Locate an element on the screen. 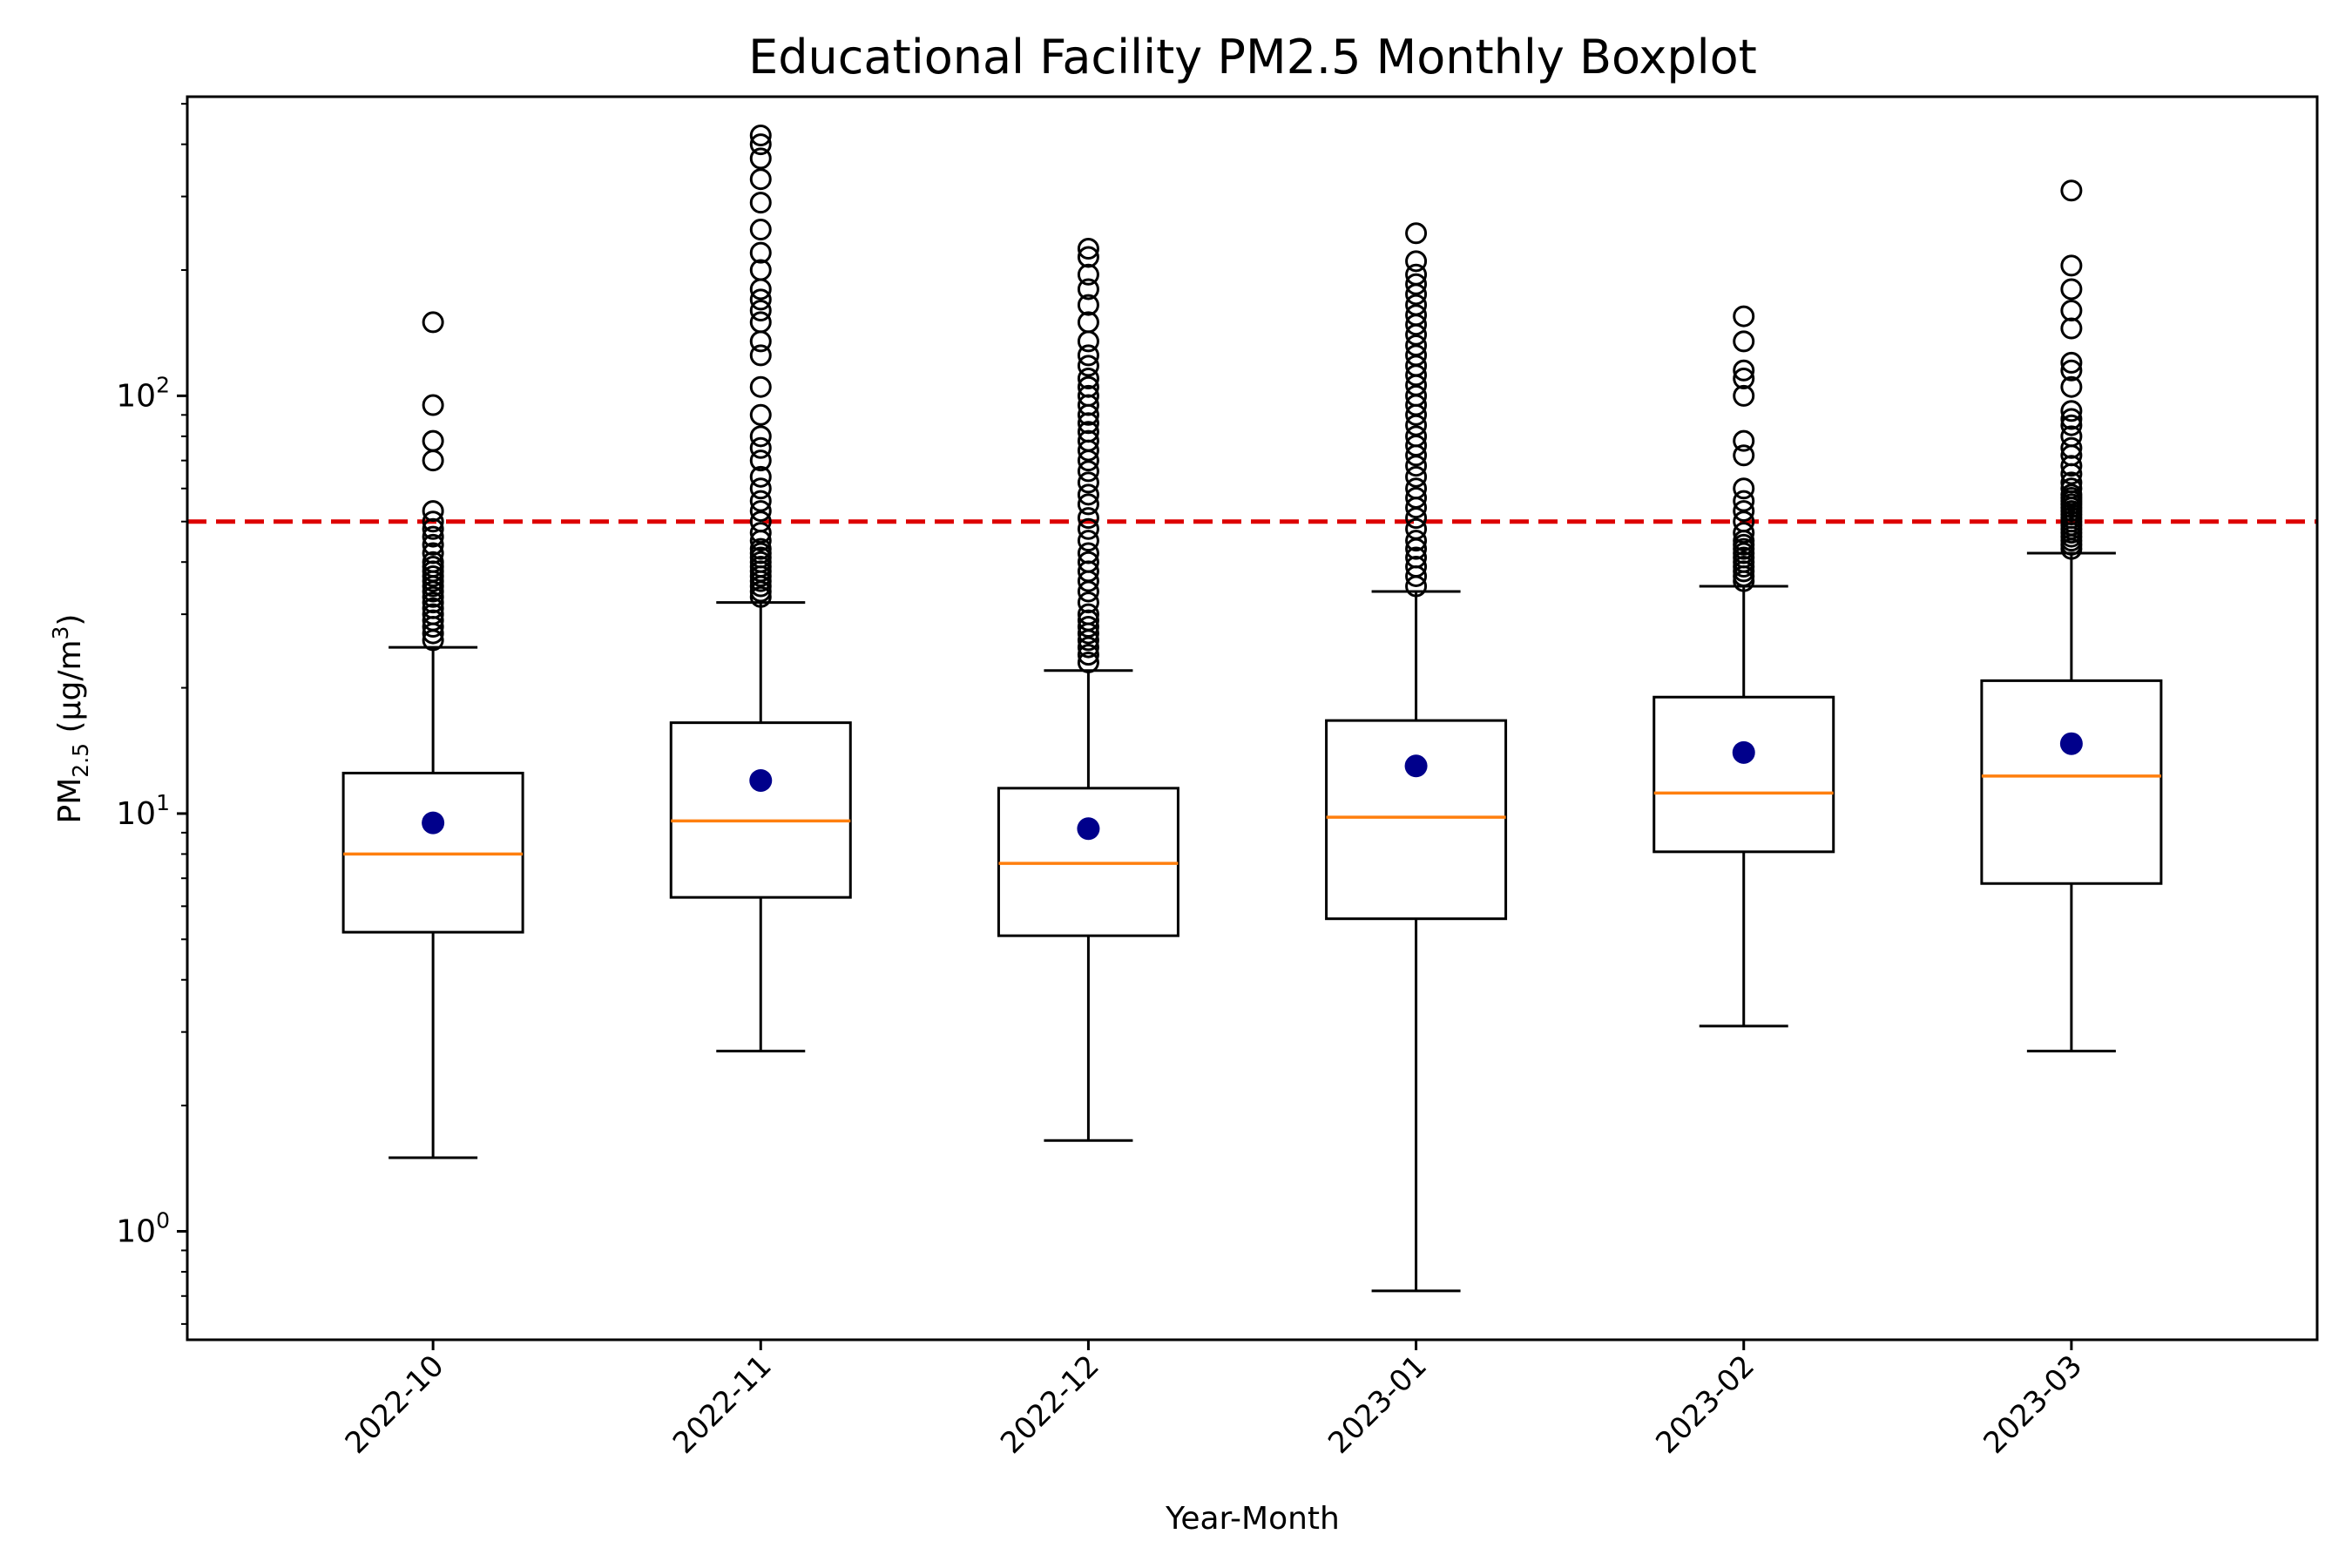  y-axis-label-sup: 3 is located at coordinates (61, 633).